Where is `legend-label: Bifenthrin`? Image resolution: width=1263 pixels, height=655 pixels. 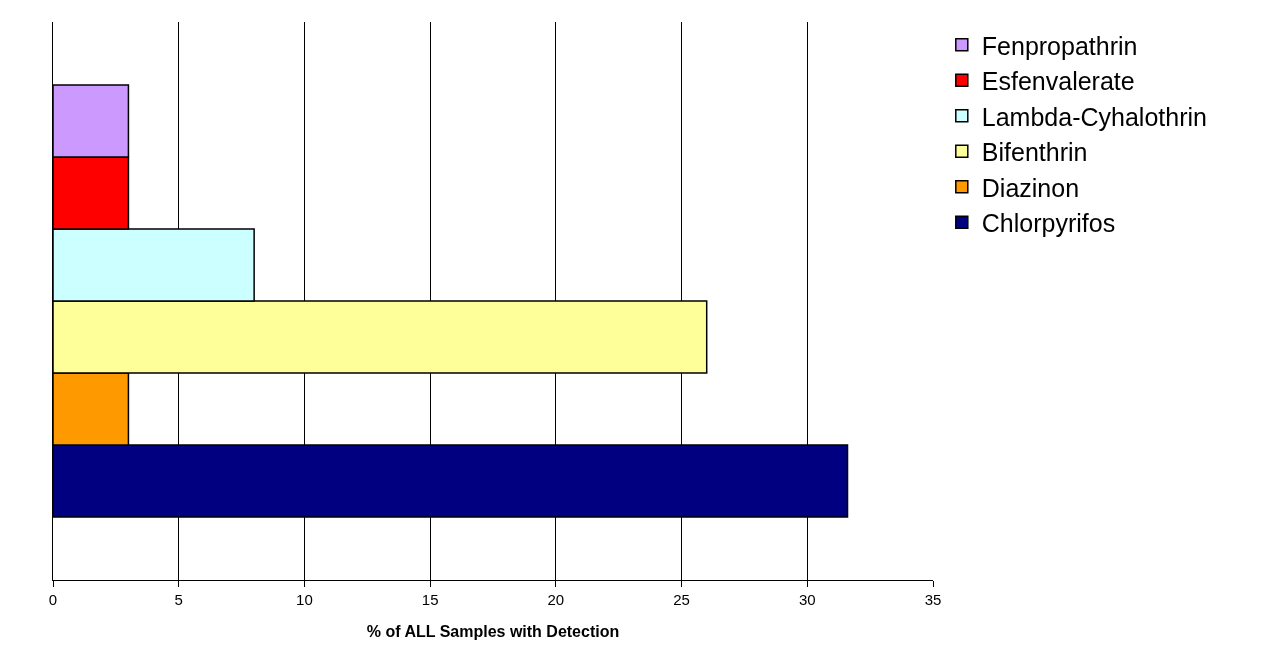
legend-label: Bifenthrin is located at coordinates (1034, 152).